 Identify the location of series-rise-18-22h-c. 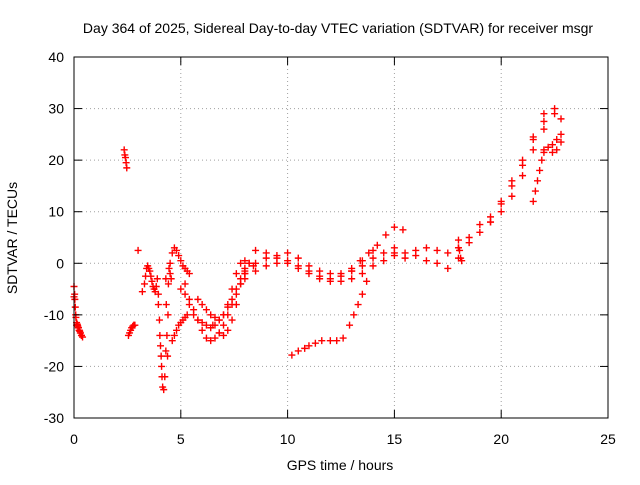
(517, 171).